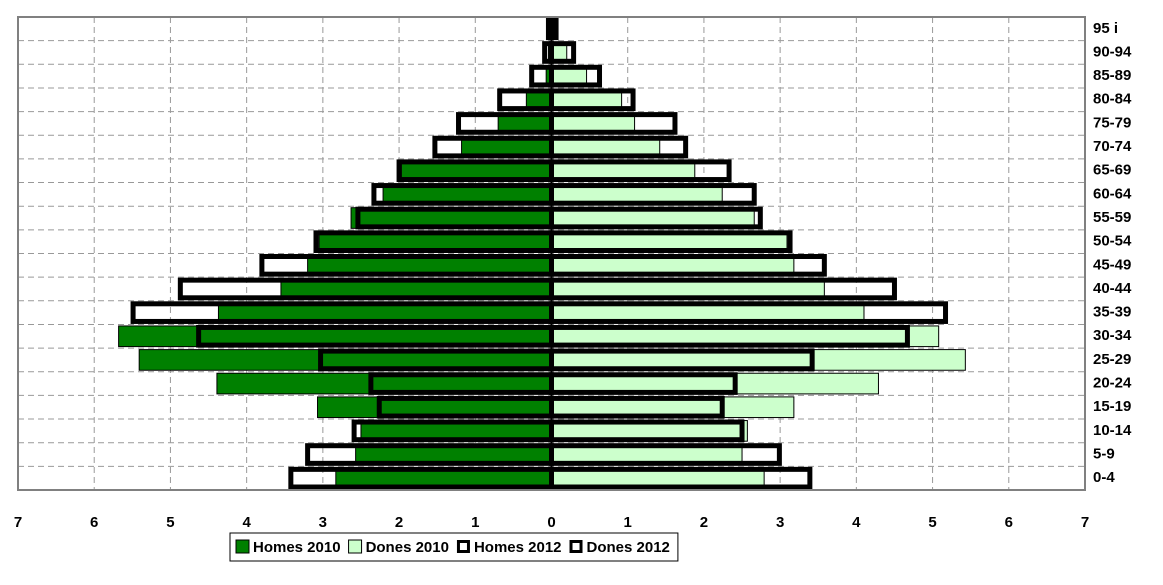 The width and height of the screenshot is (1163, 585). Describe the element at coordinates (1112, 335) in the screenshot. I see `y-tick-label: 30-34` at that location.